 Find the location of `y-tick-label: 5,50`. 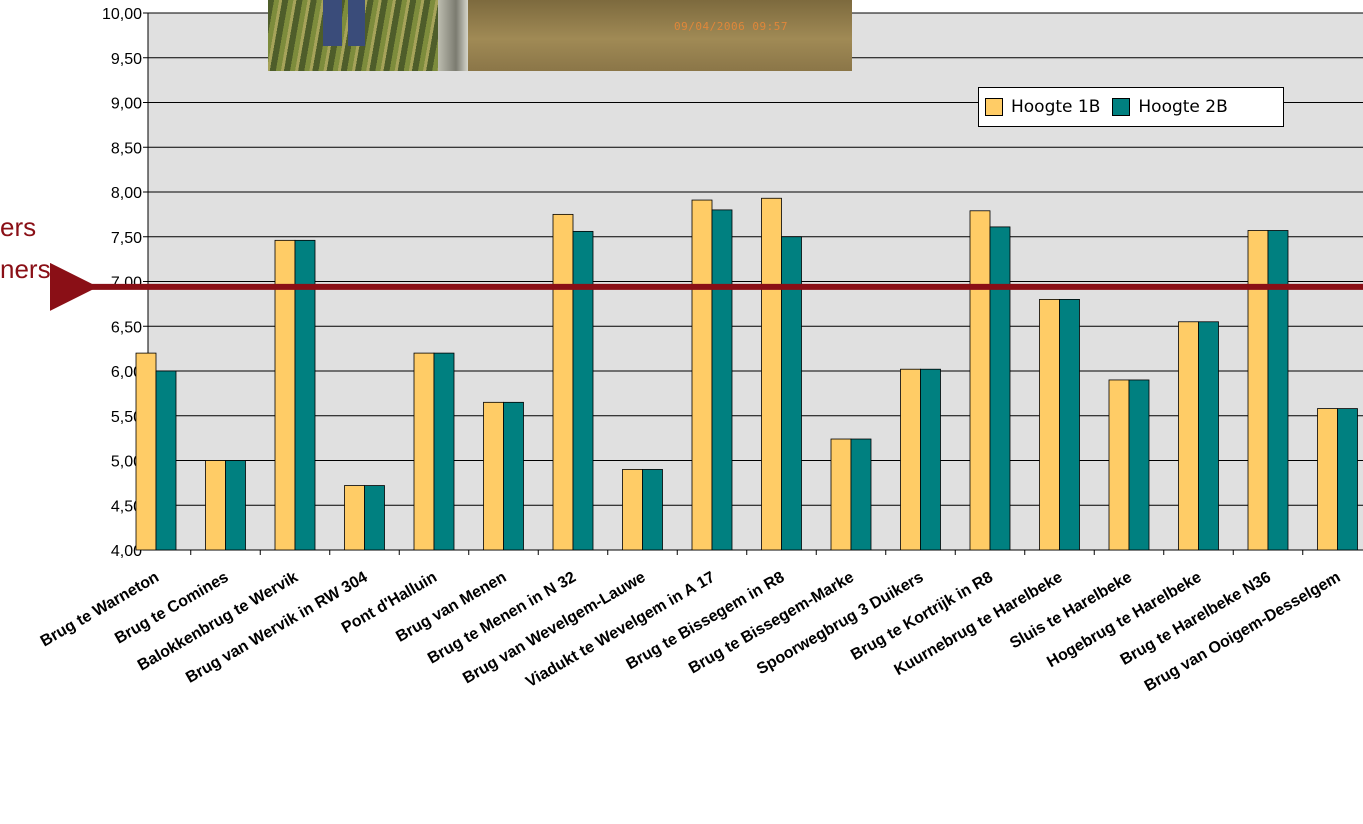

y-tick-label: 5,50 is located at coordinates (126, 417).